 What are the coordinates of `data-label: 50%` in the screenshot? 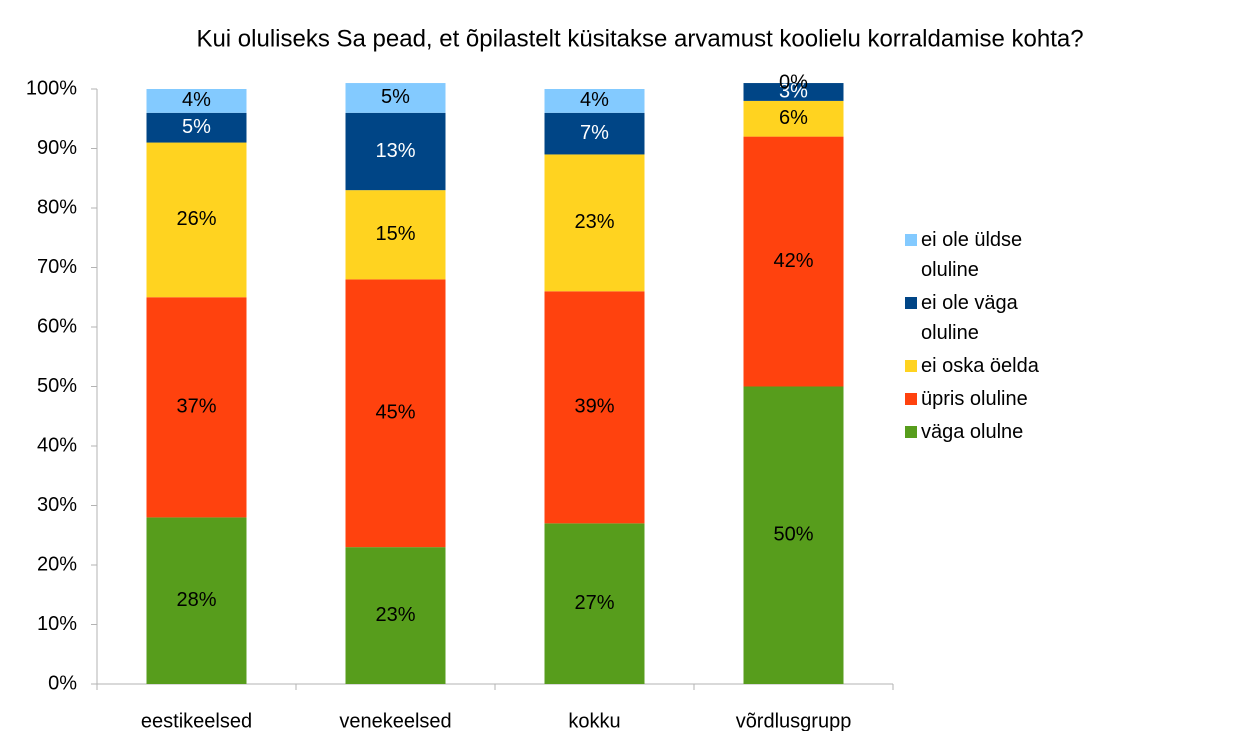 It's located at (793, 535).